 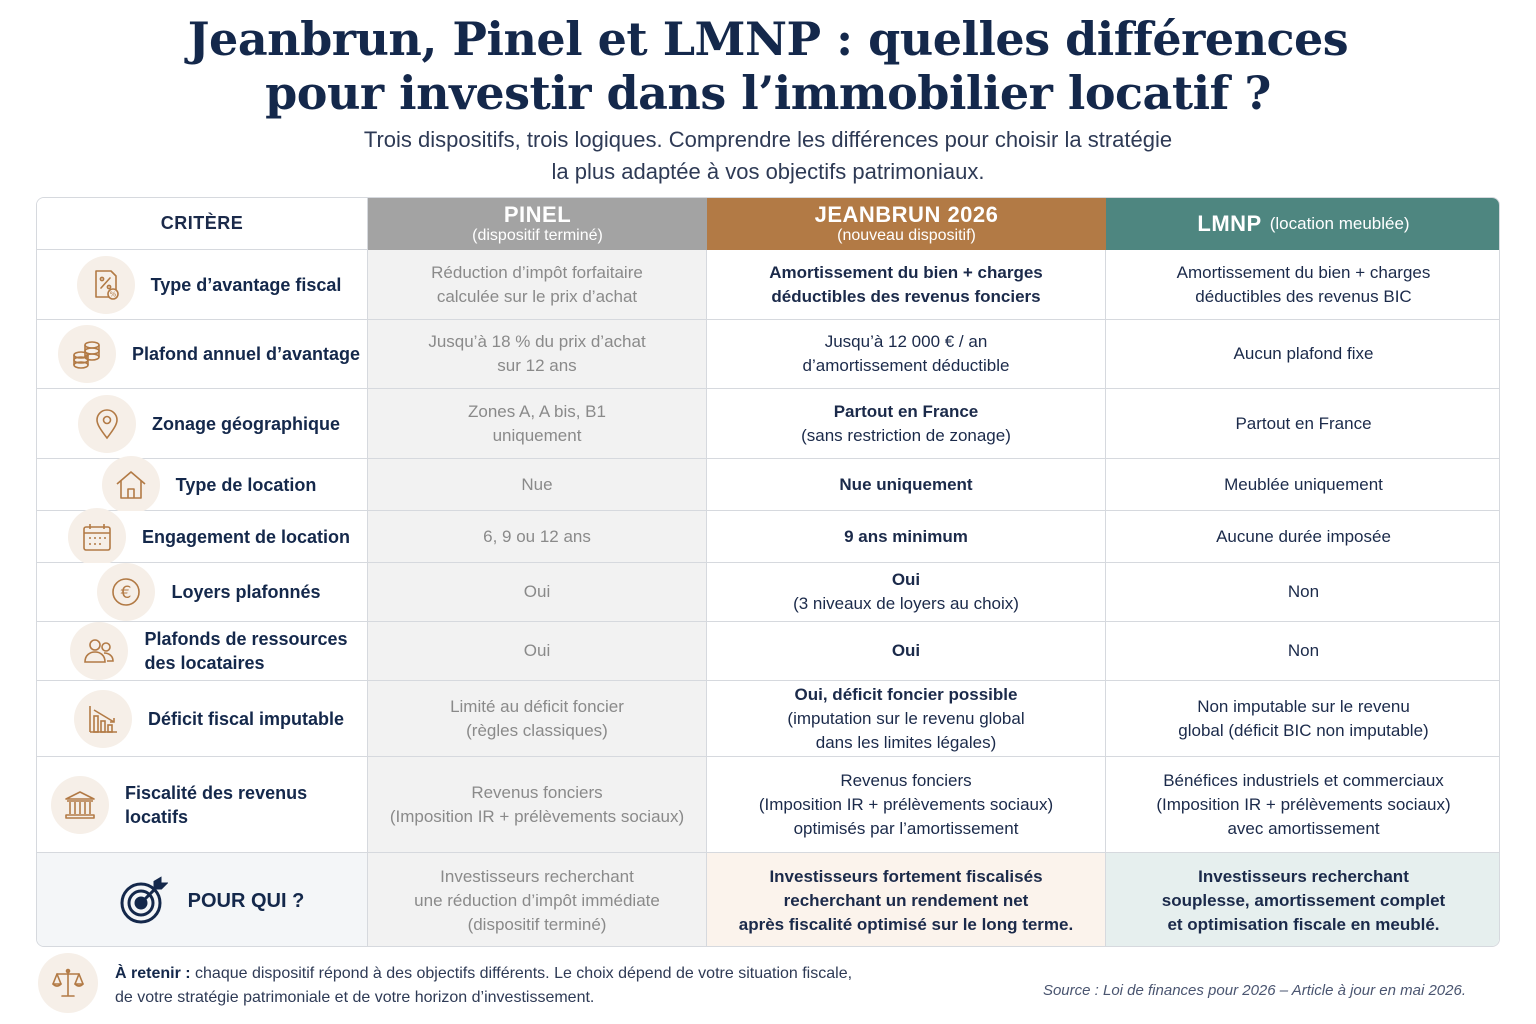 I want to click on pinel-cell-line: Jusqu’à 18 % du prix d’achat, so click(x=537, y=341).